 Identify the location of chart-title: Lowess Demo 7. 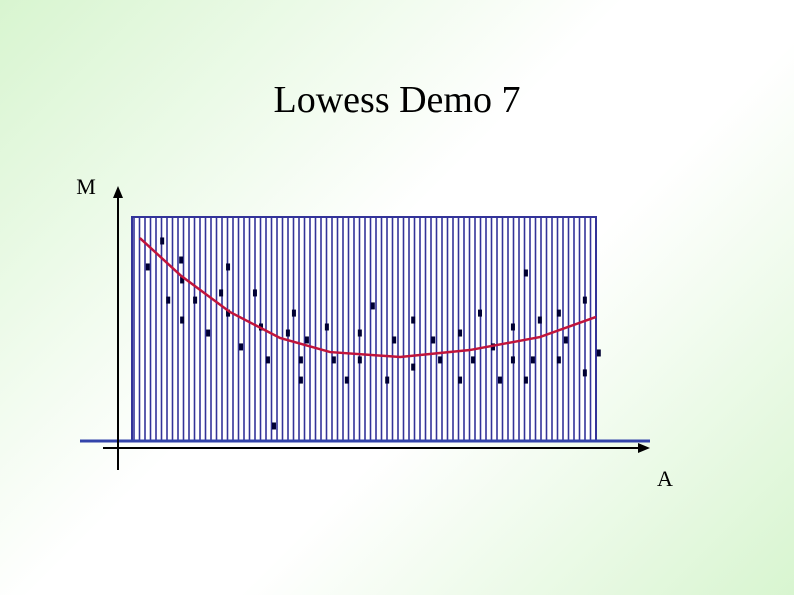
(397, 100).